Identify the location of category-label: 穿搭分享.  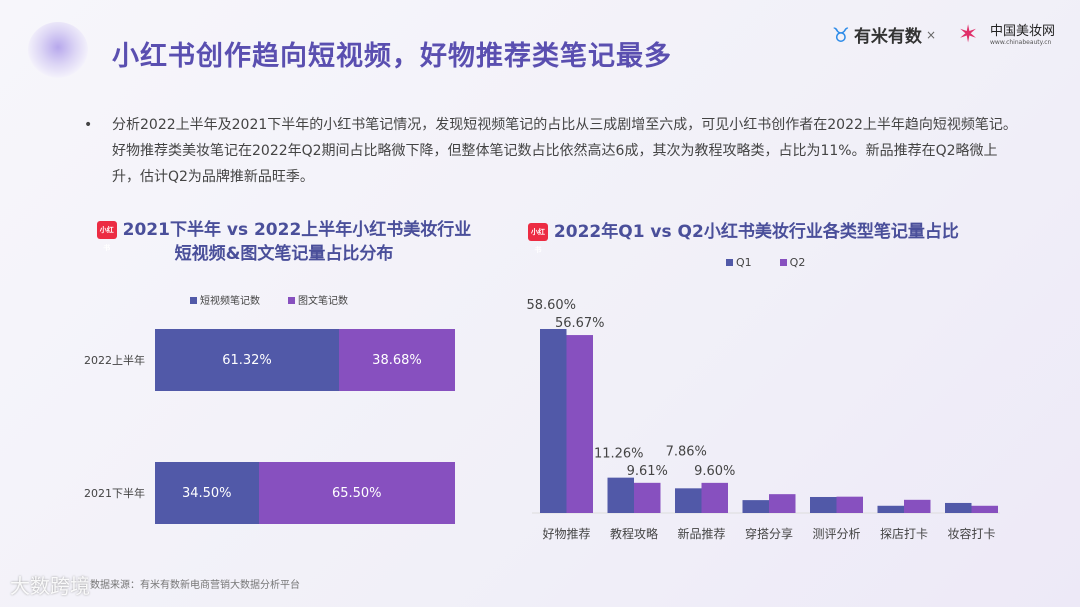
(769, 533).